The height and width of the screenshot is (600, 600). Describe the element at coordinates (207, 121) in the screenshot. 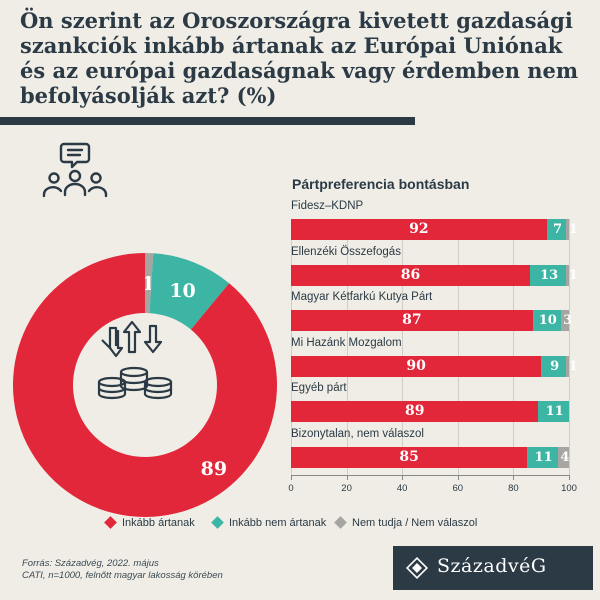

I see `title-underline` at that location.